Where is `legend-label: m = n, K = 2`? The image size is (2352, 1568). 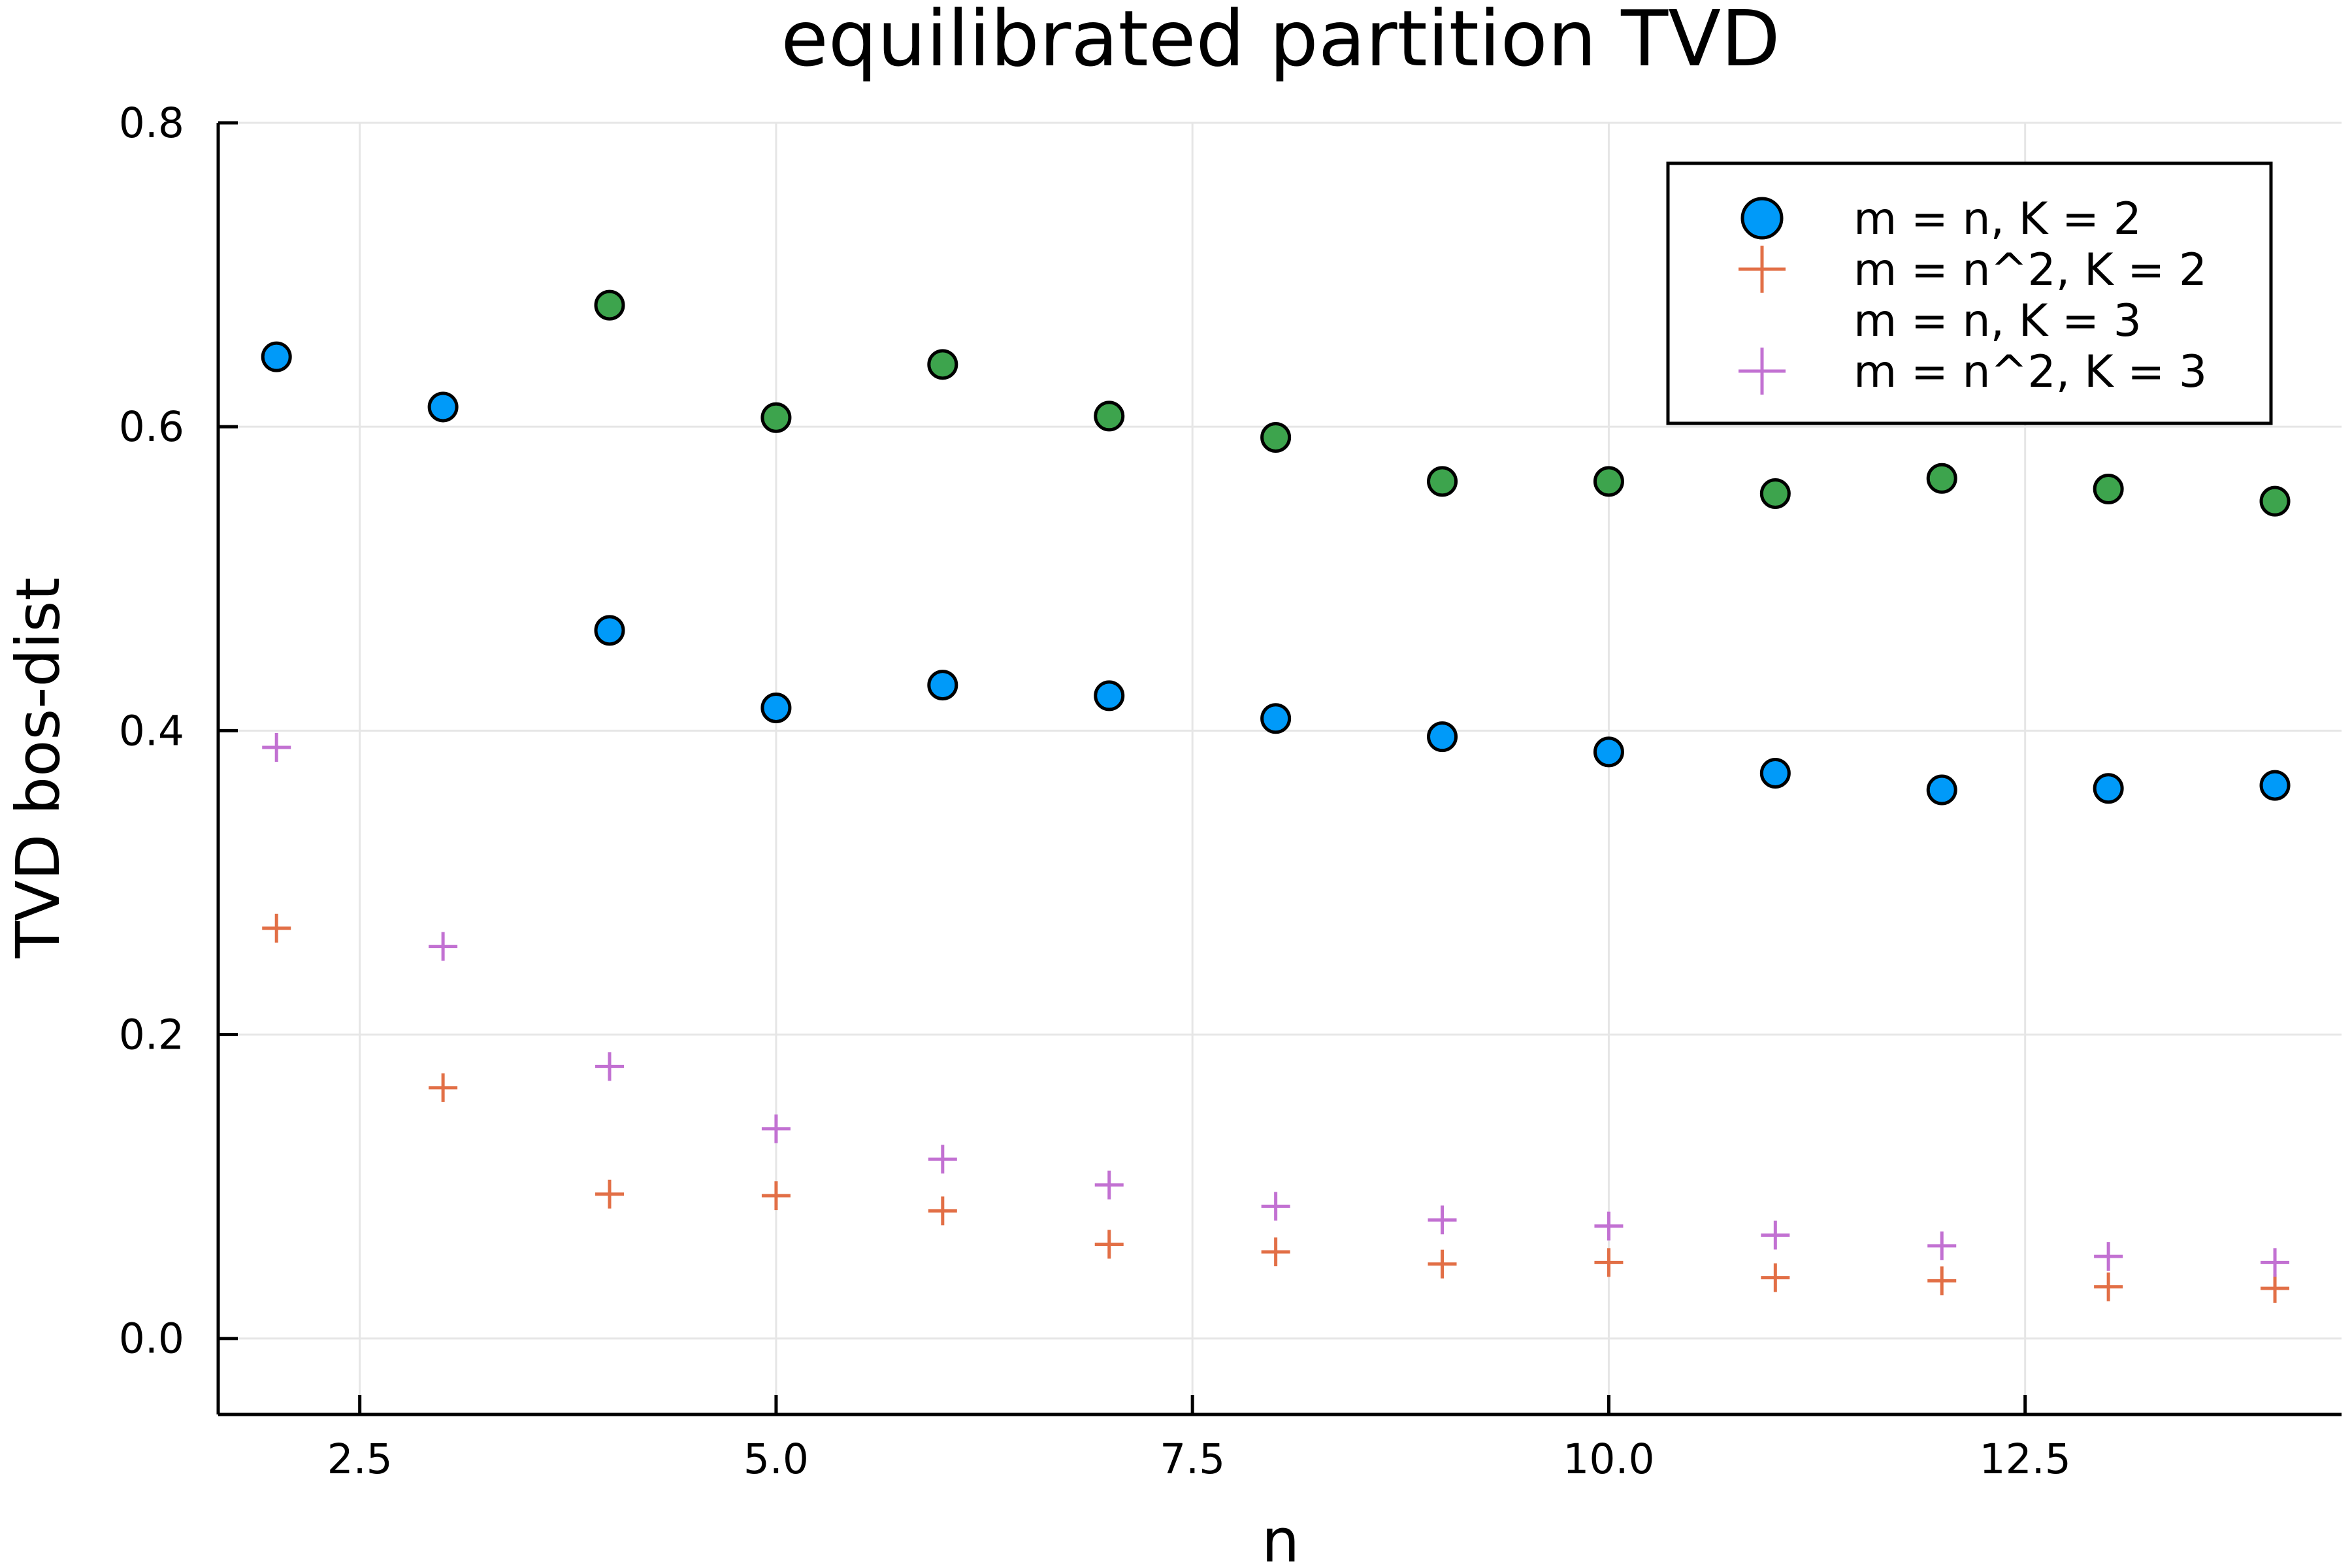 legend-label: m = n, K = 2 is located at coordinates (1998, 219).